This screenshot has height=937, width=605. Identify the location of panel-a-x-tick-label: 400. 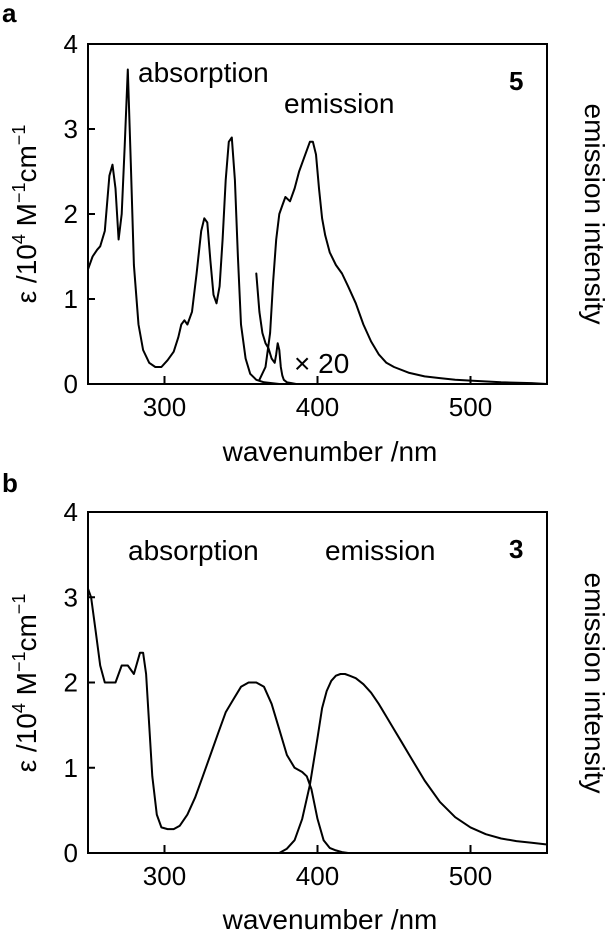
(317, 407).